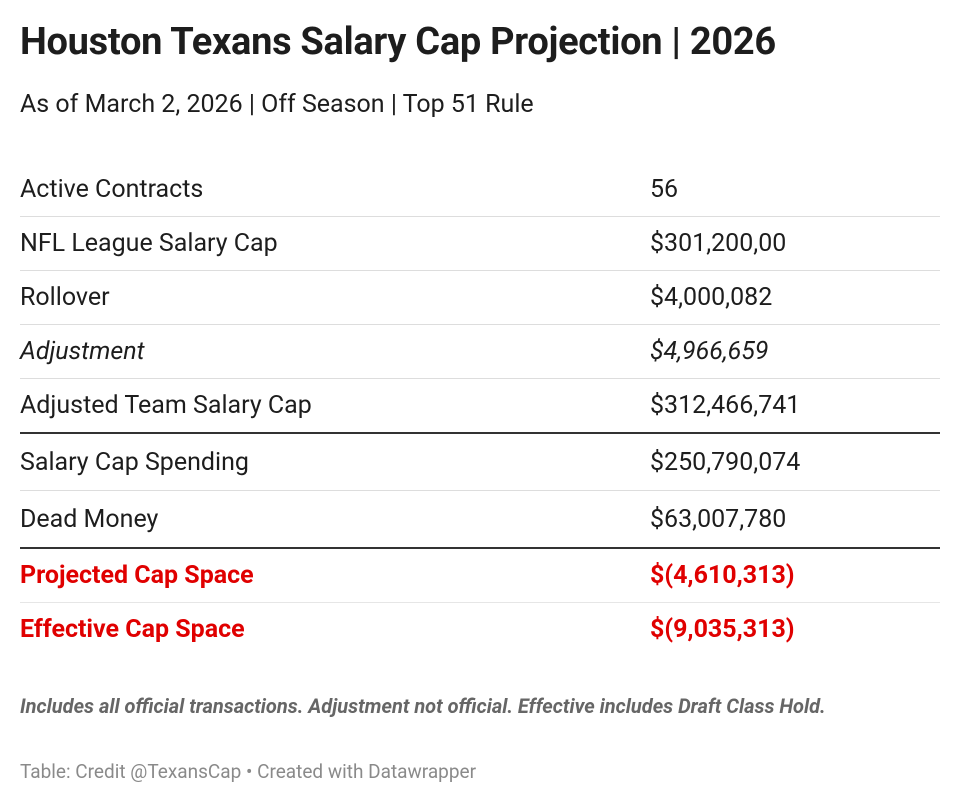  Describe the element at coordinates (166, 405) in the screenshot. I see `cell: Adjusted Team Salary Cap` at that location.